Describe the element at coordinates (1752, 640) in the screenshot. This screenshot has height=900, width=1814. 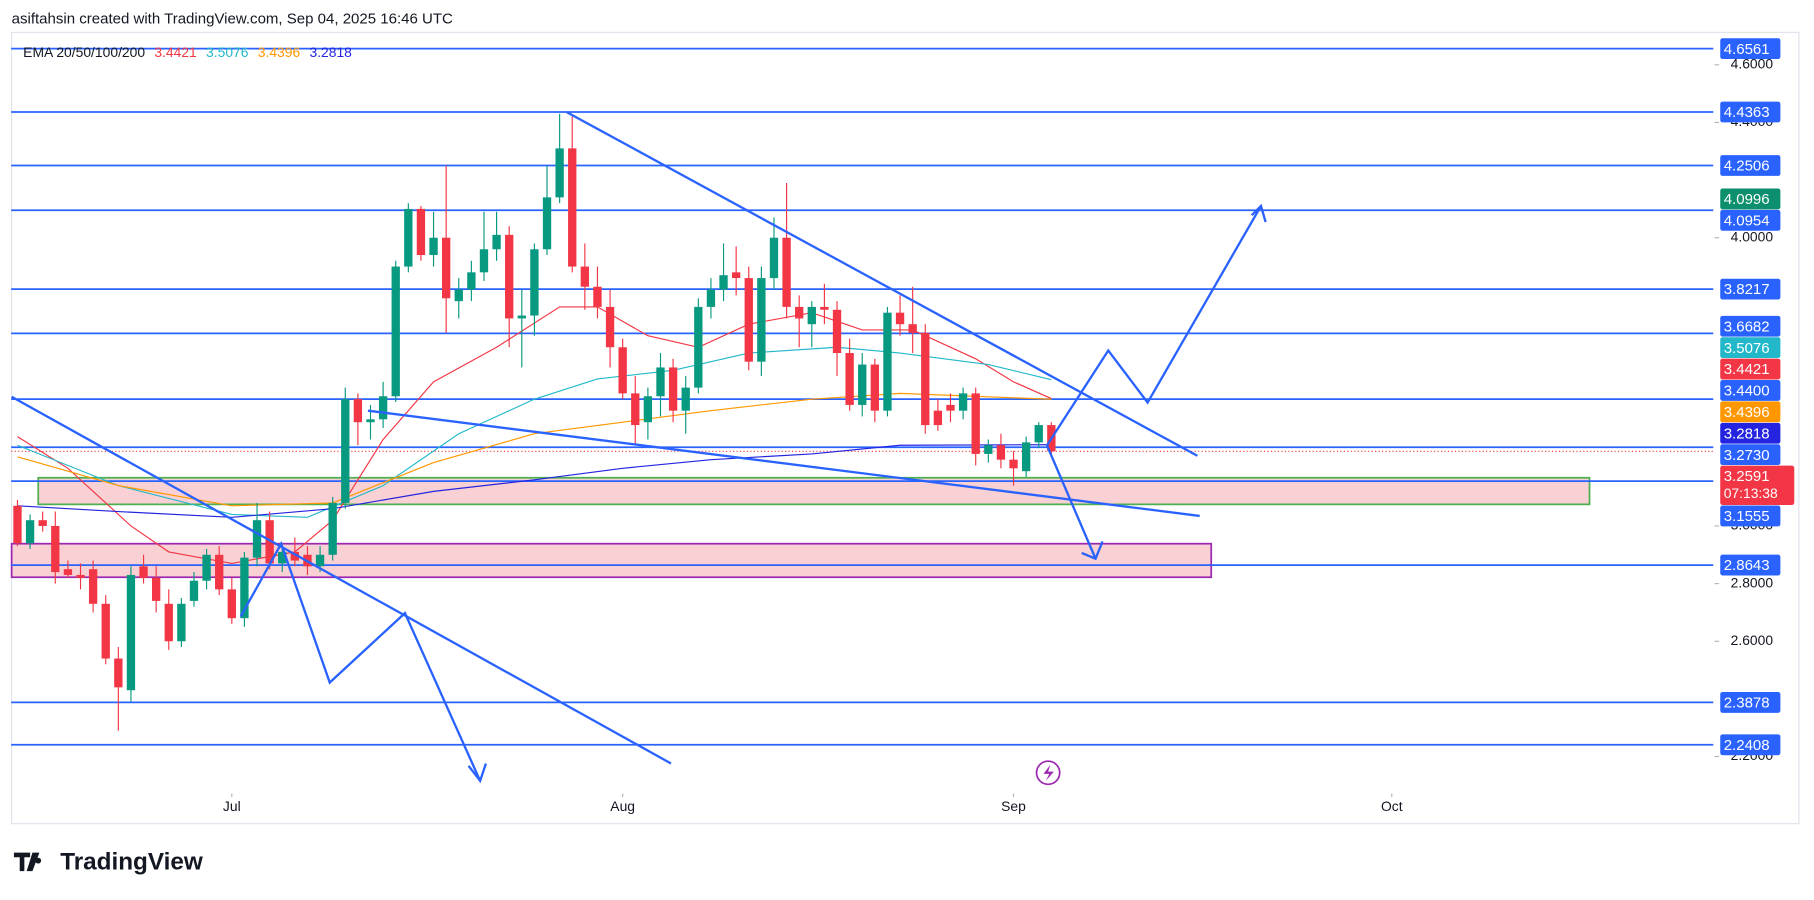
I see `y-tick-label: 2.6000` at that location.